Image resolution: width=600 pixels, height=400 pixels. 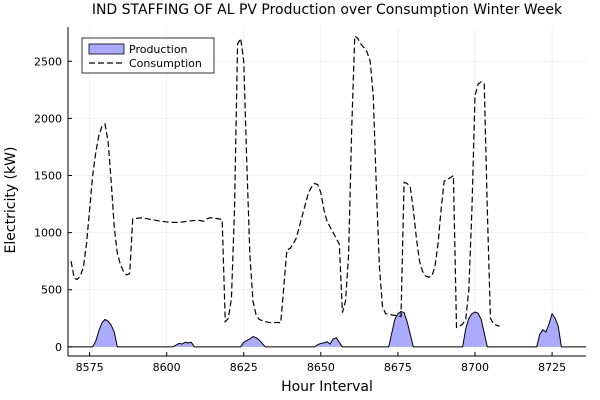 I want to click on y-tick-label: 1000, so click(x=48, y=233).